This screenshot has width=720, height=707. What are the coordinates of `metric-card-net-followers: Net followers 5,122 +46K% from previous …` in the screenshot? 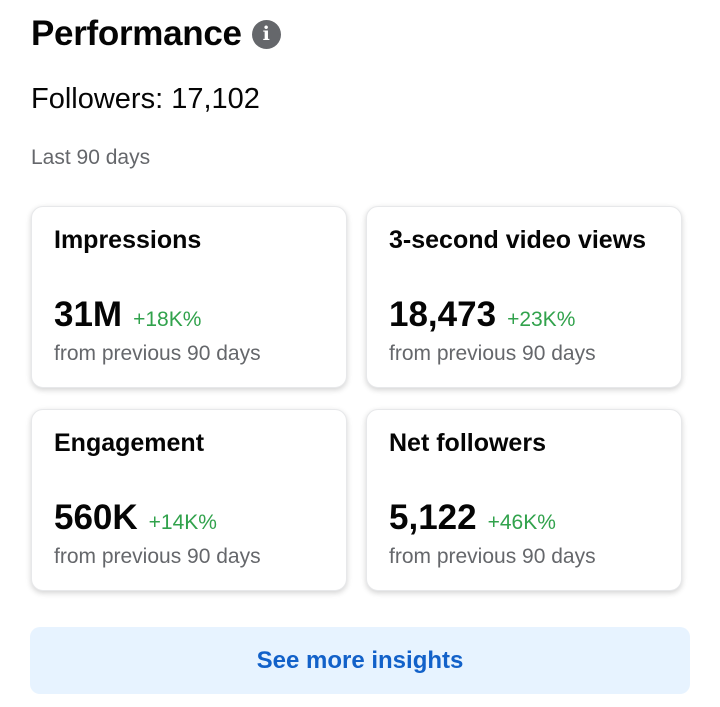 It's located at (524, 500).